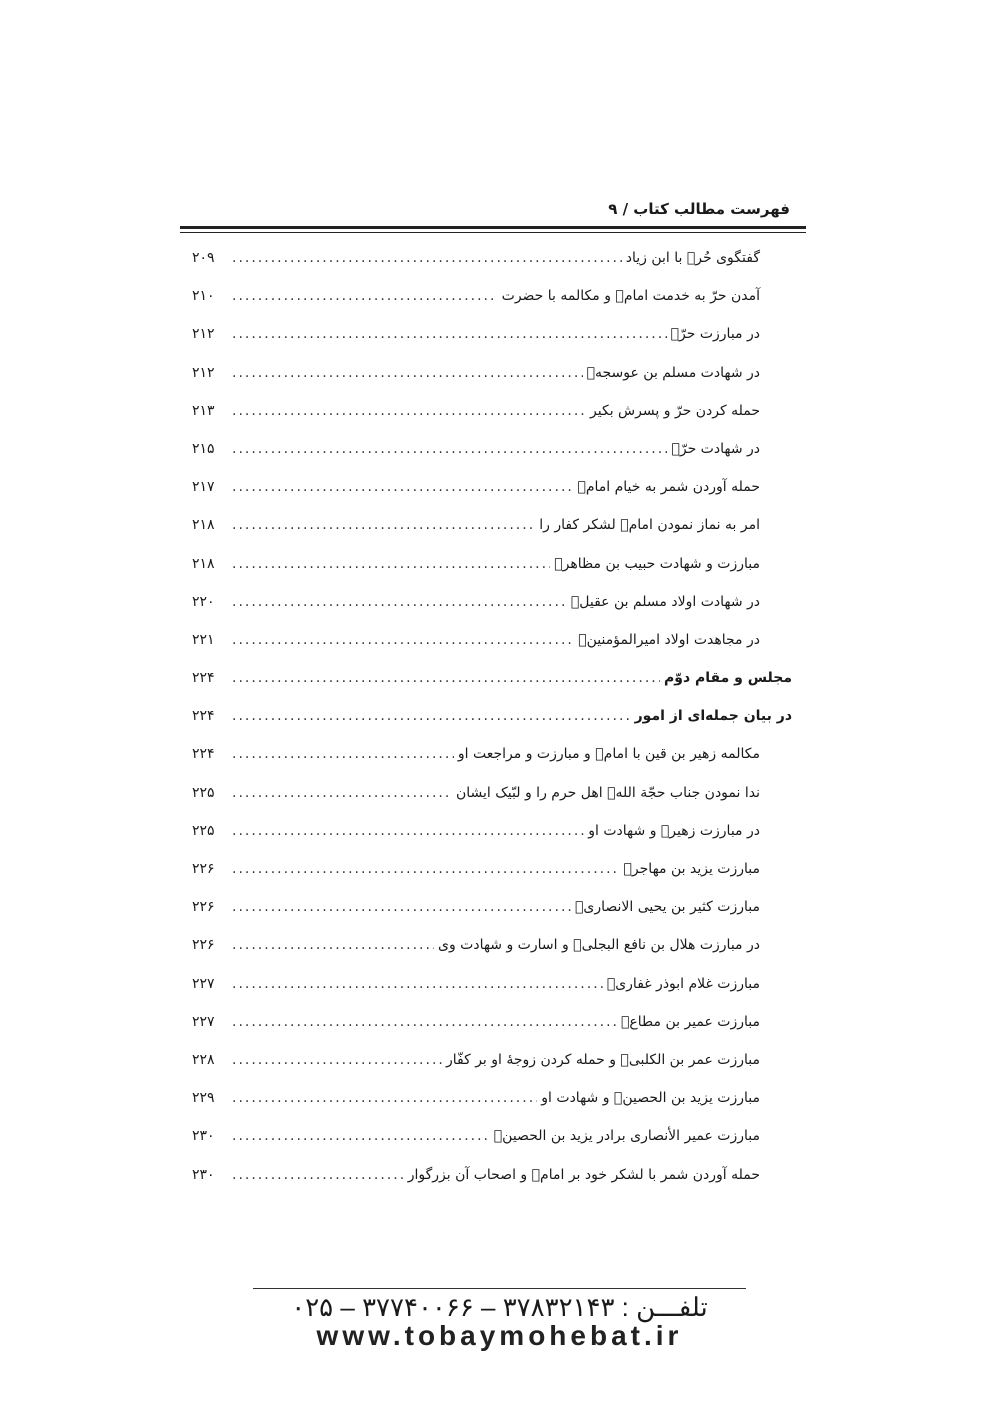  What do you see at coordinates (630, 296) in the screenshot?
I see `toc-entry-title: آمدن حرّ به خدمت امامؑ و مکالمه با حضرت` at bounding box center [630, 296].